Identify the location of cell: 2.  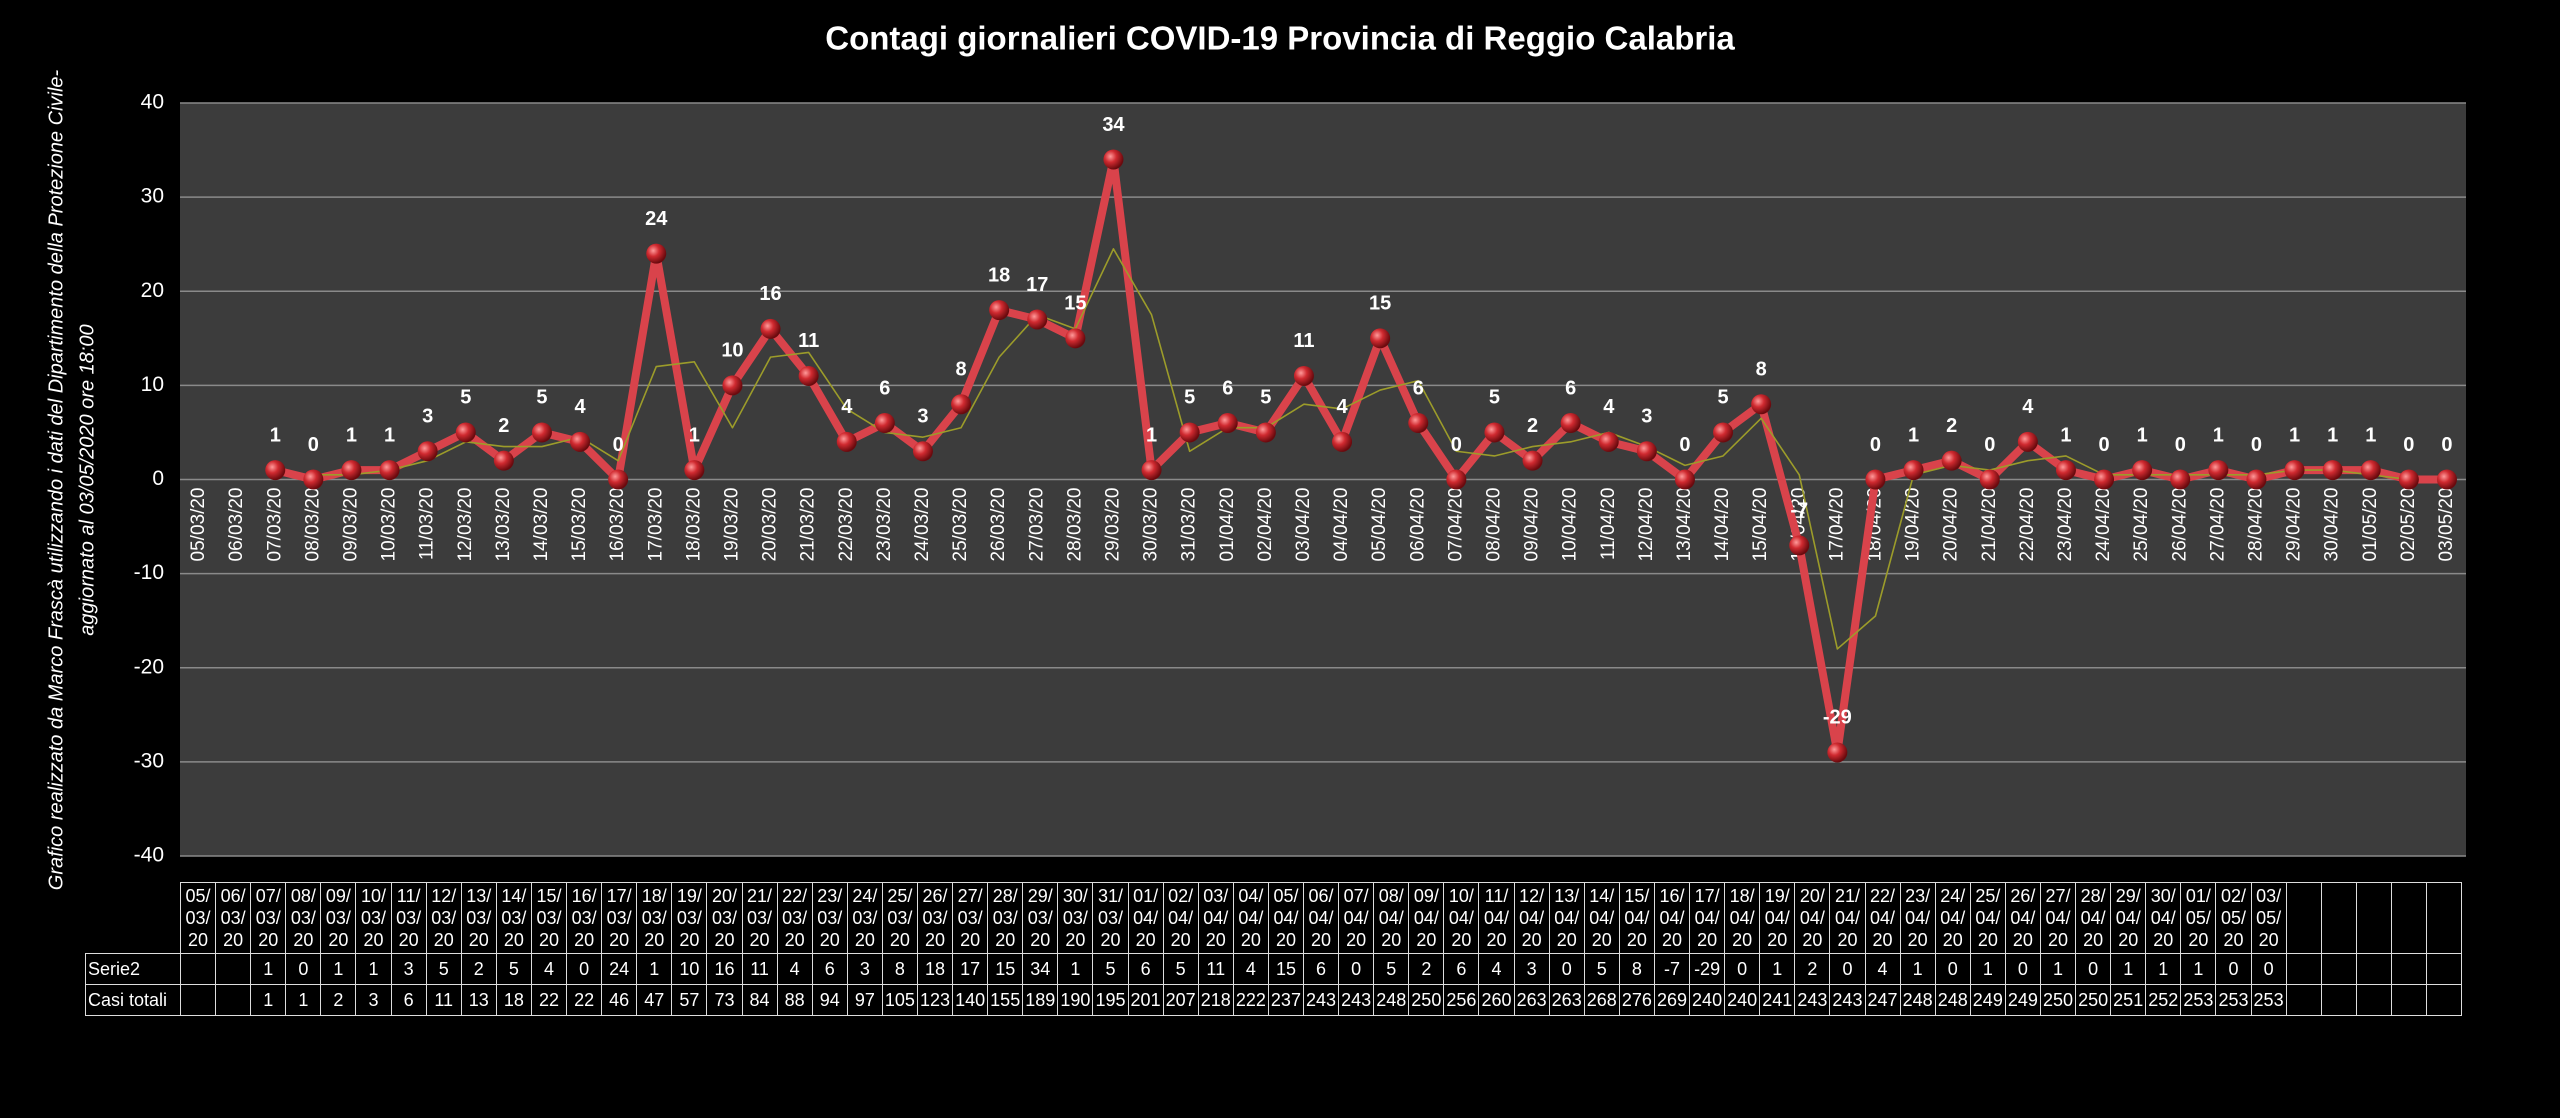
(338, 1000).